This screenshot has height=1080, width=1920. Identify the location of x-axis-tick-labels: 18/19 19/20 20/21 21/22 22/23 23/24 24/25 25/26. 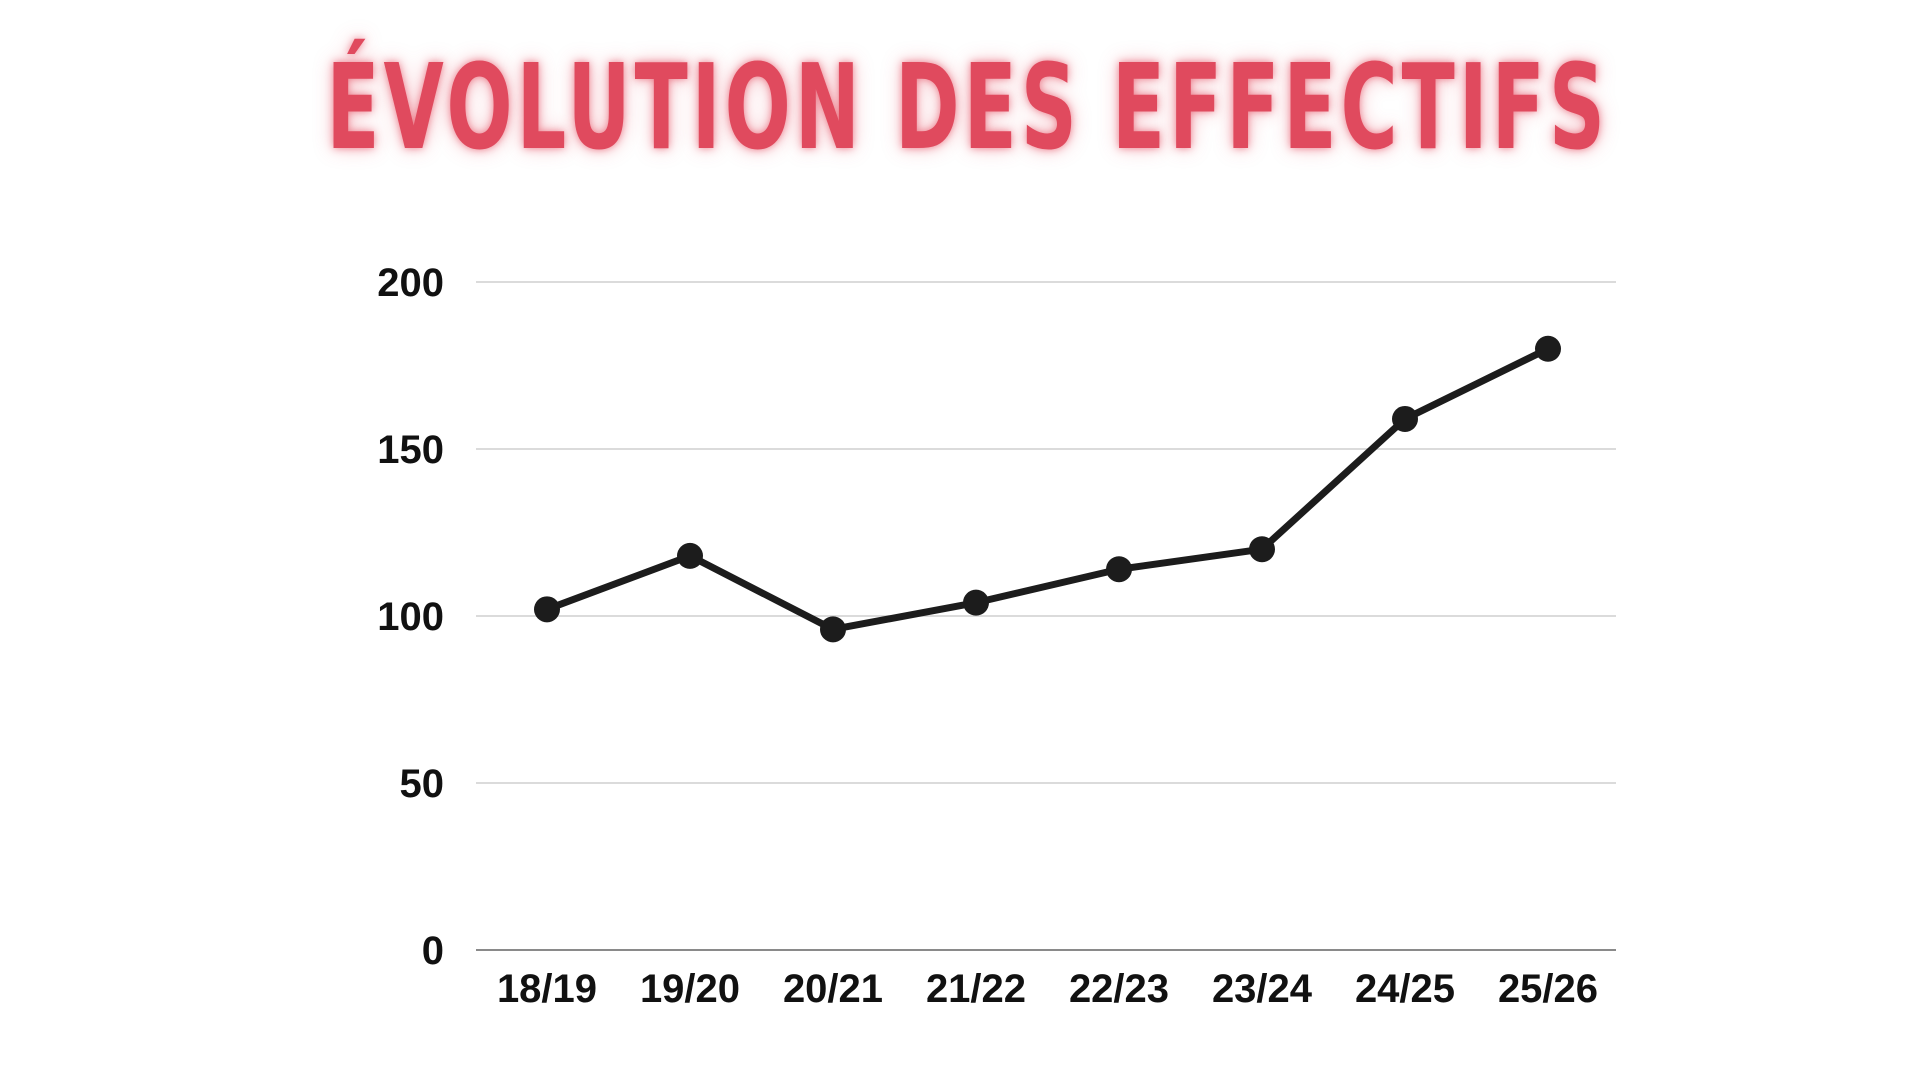
(1047, 989).